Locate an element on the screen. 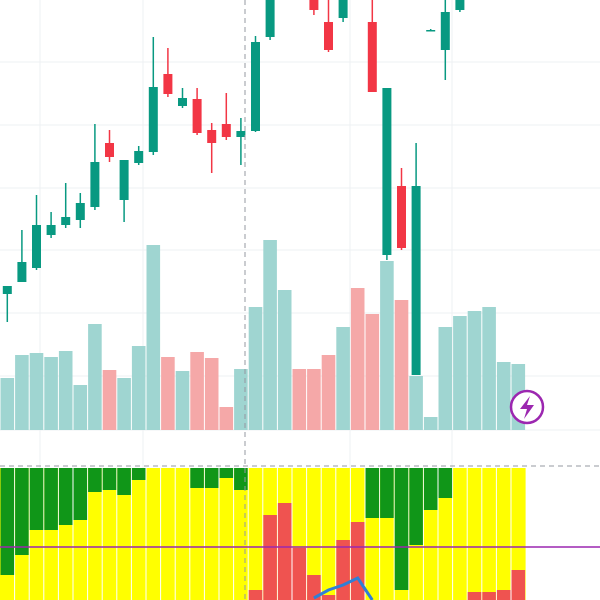 This screenshot has width=600, height=600. lightning-icon is located at coordinates (527, 407).